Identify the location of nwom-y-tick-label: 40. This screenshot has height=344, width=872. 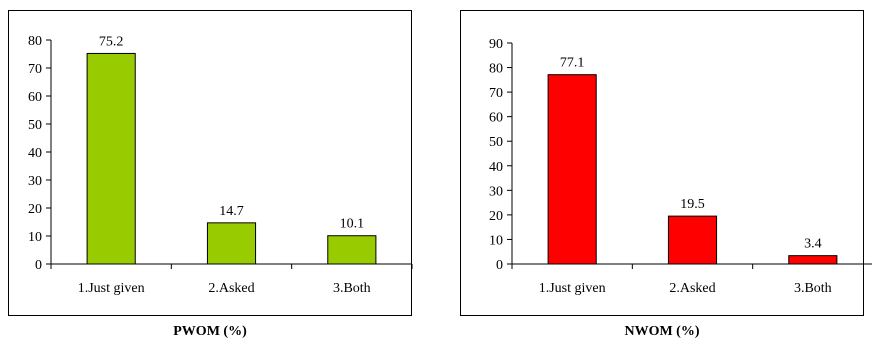
(496, 167).